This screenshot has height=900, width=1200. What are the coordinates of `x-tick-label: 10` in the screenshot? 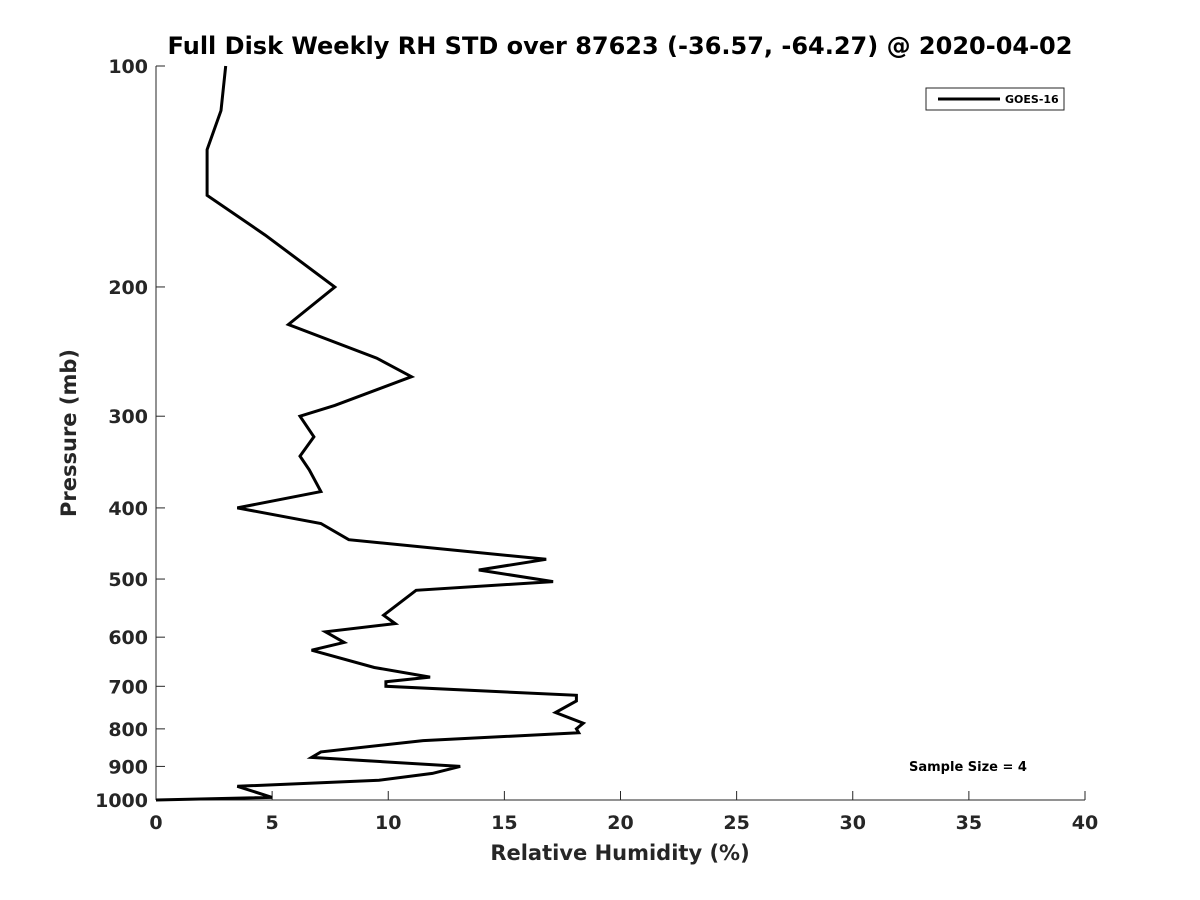 It's located at (388, 823).